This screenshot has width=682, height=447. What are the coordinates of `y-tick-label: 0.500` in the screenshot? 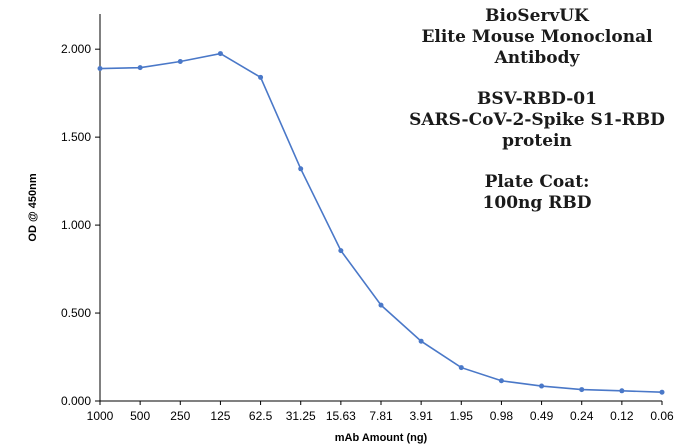 It's located at (76, 313).